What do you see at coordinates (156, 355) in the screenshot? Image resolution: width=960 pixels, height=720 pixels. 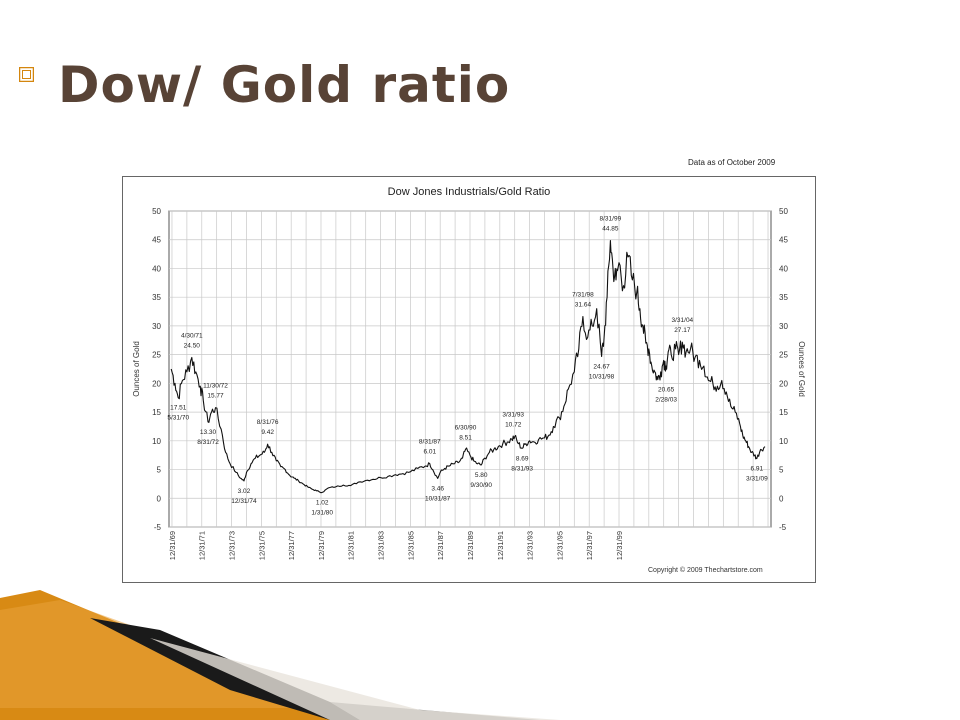 I see `y-tick-label-left: 25` at bounding box center [156, 355].